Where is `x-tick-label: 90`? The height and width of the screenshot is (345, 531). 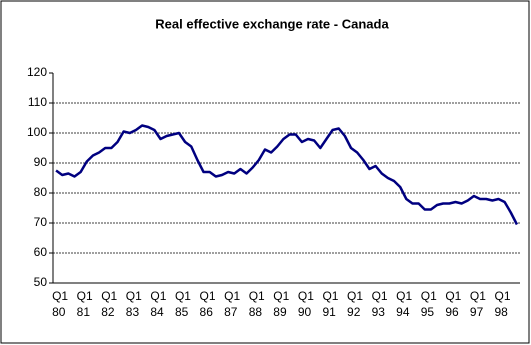
x-tick-label: 90 is located at coordinates (305, 312).